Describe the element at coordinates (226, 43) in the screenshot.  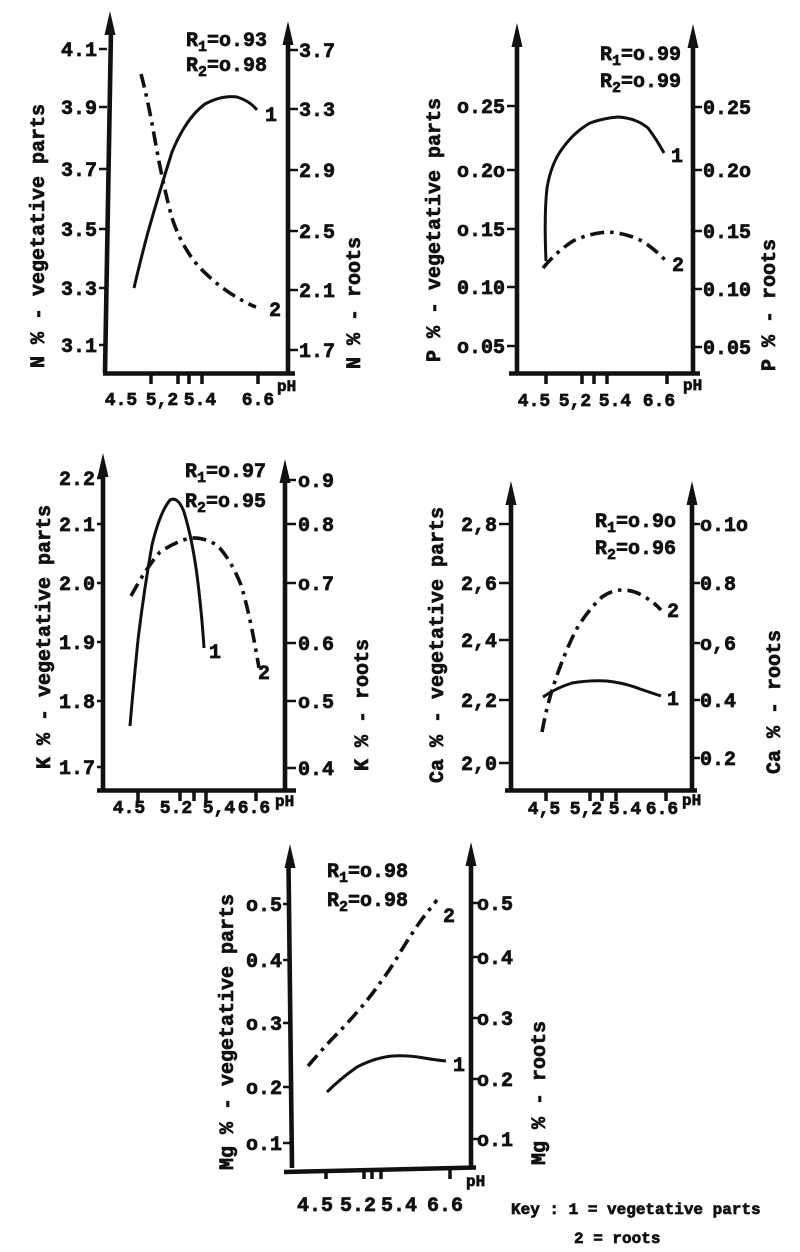
I see `svg-text: R1=o.93` at that location.